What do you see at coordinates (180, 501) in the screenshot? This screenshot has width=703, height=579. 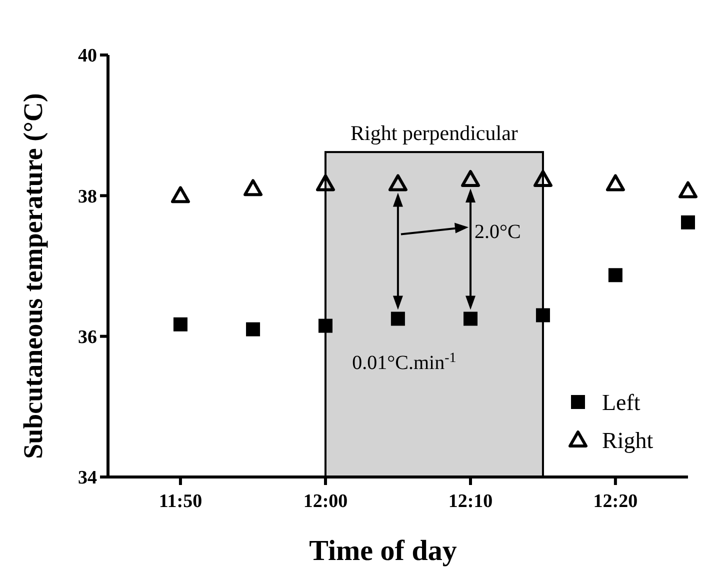 I see `x-tick-label: 11:50` at bounding box center [180, 501].